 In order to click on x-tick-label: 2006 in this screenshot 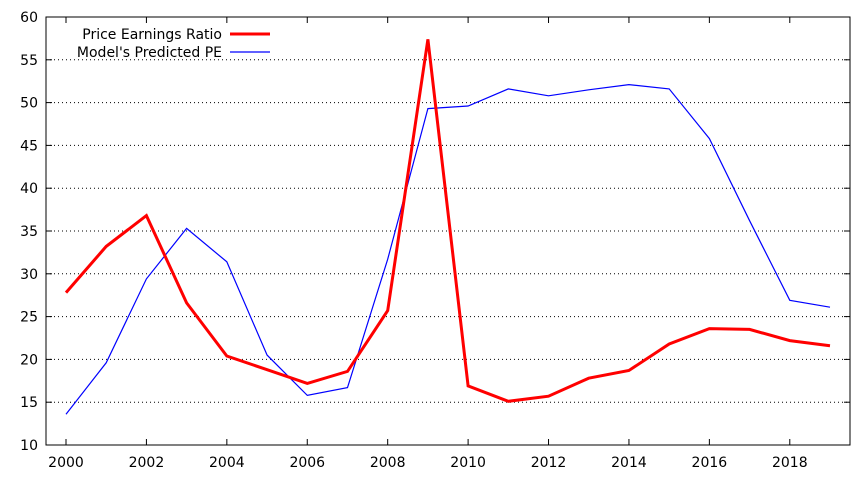, I will do `click(307, 463)`.